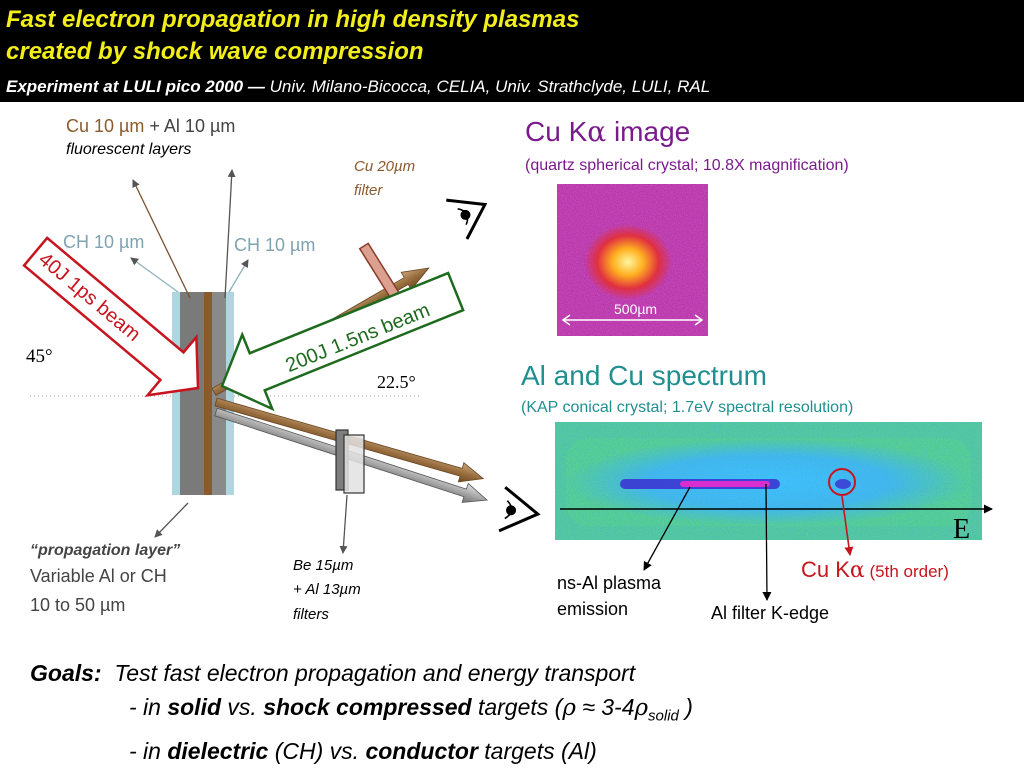 This screenshot has width=1024, height=768. What do you see at coordinates (906, 571) in the screenshot?
I see `cu-ka-order: (5th order)` at bounding box center [906, 571].